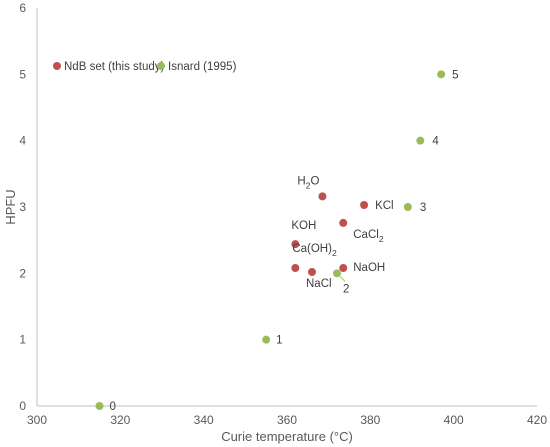 The height and width of the screenshot is (447, 550). Describe the element at coordinates (22, 406) in the screenshot. I see `y-tick-label: 0` at that location.